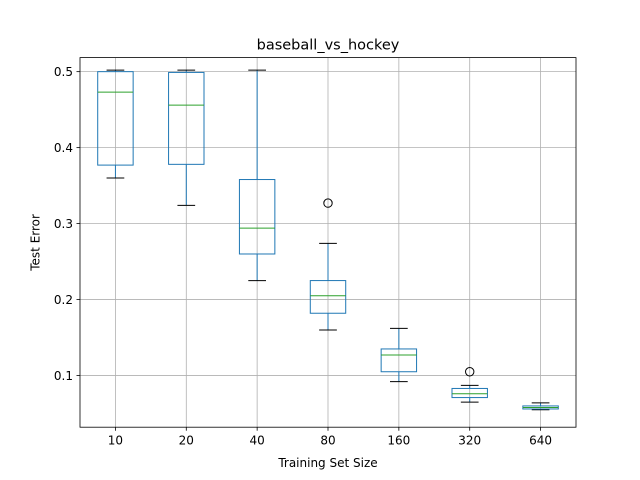 This screenshot has width=640, height=480. I want to click on y-tick-label: 0.5, so click(63, 72).